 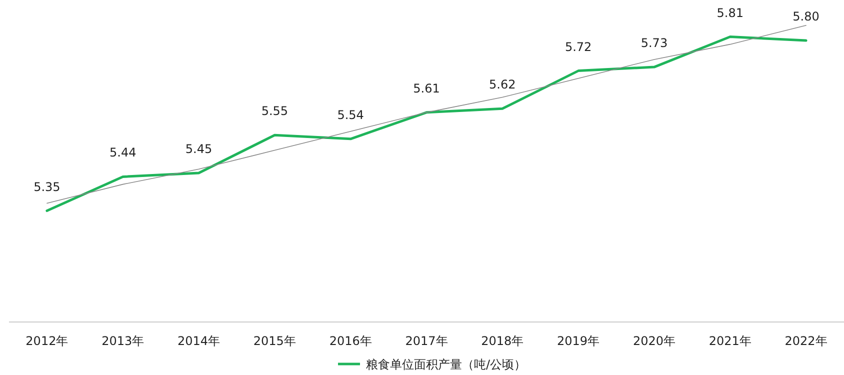 What do you see at coordinates (47, 187) in the screenshot?
I see `data-label: 5.35` at bounding box center [47, 187].